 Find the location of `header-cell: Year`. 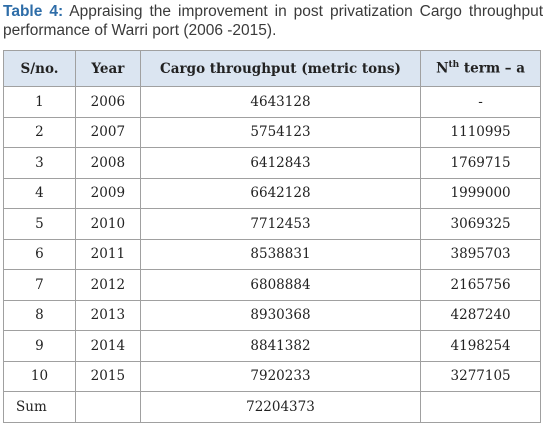

header-cell: Year is located at coordinates (107, 68).